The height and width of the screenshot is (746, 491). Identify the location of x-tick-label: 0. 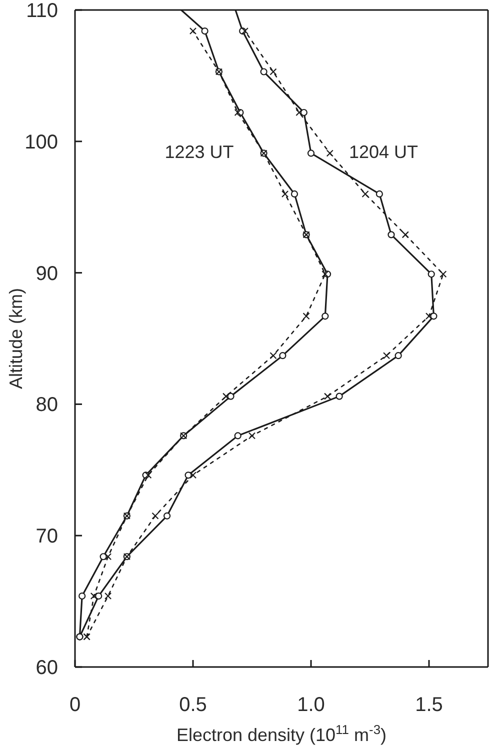
(75, 705).